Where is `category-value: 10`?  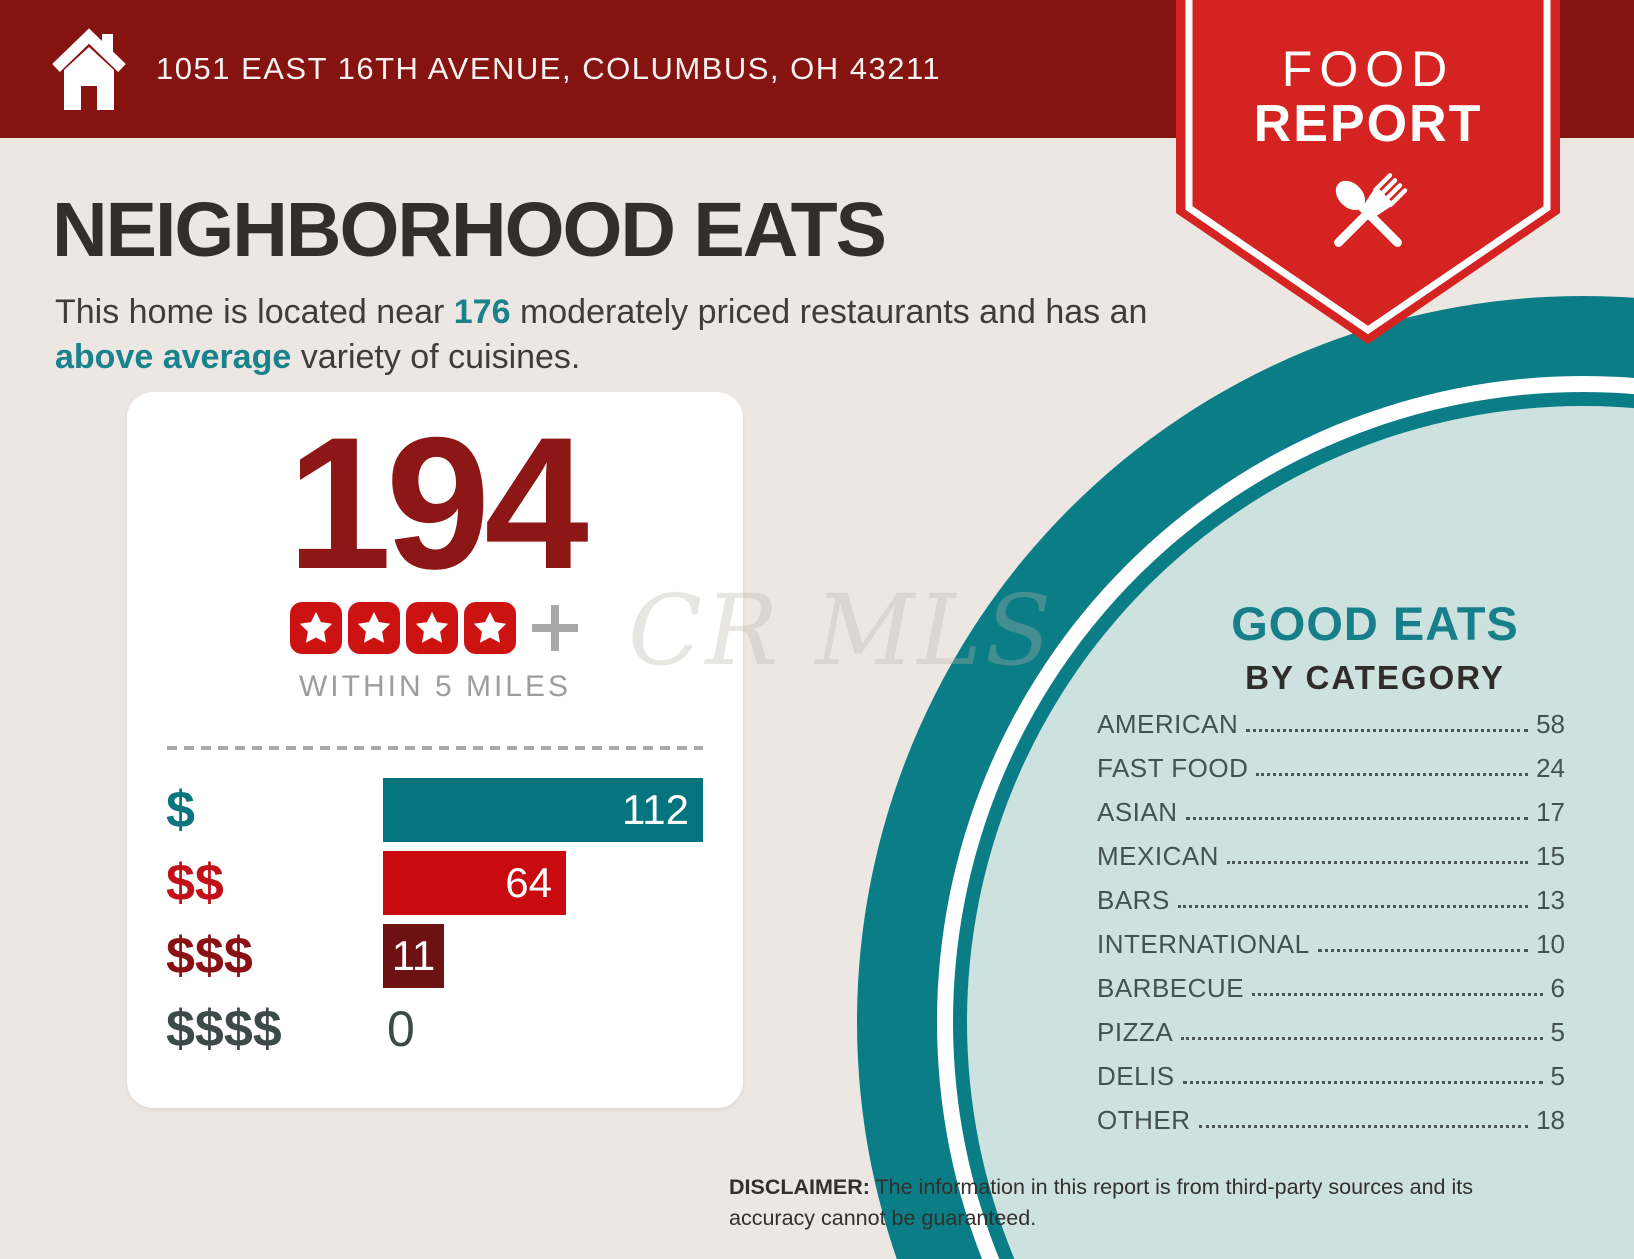 category-value: 10 is located at coordinates (1550, 944).